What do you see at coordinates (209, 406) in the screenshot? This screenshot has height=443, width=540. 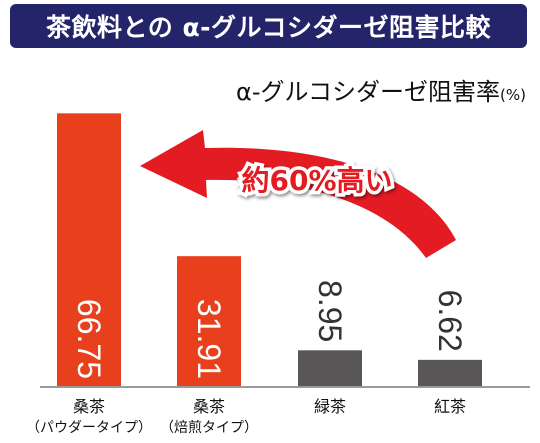 I see `category-label-2: 桑茶` at bounding box center [209, 406].